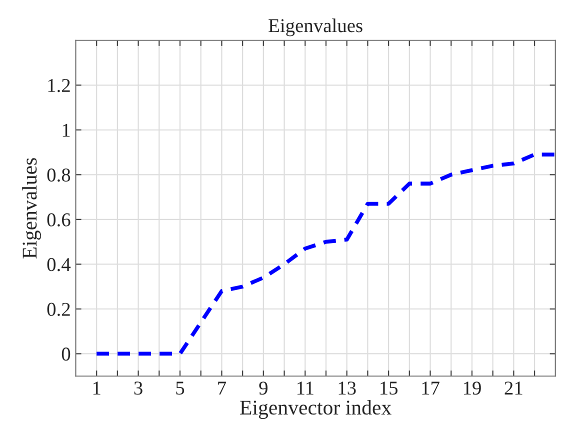 The image size is (561, 425). What do you see at coordinates (59, 265) in the screenshot?
I see `y-tick-label: 0.4` at bounding box center [59, 265].